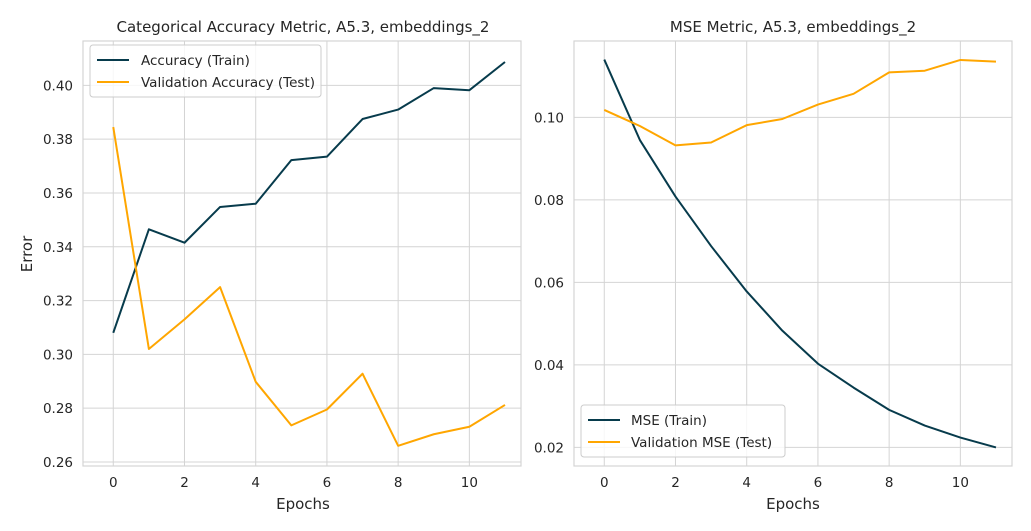 The width and height of the screenshot is (1031, 531). I want to click on mse-x-tick-label: 0, so click(604, 483).